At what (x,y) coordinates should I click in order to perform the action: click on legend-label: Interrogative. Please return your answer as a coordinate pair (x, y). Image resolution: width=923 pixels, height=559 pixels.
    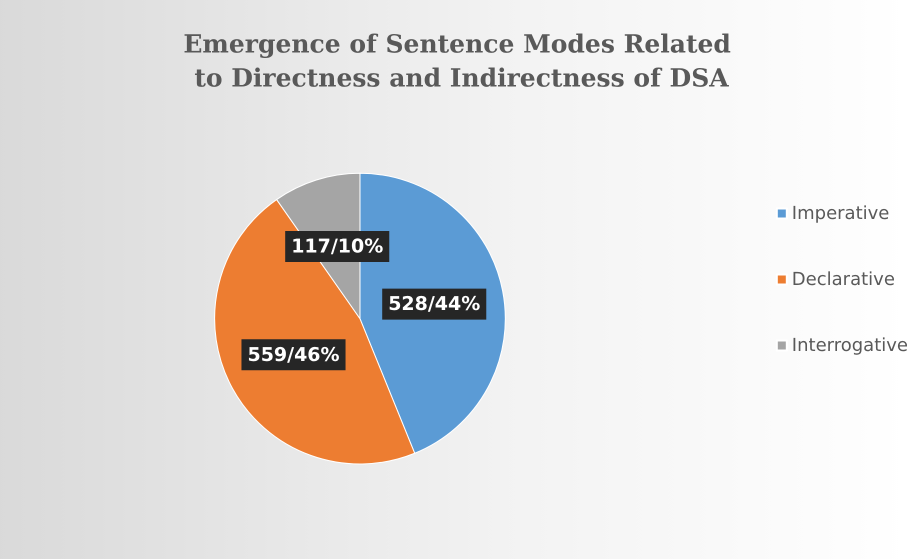
    Looking at the image, I should click on (850, 345).